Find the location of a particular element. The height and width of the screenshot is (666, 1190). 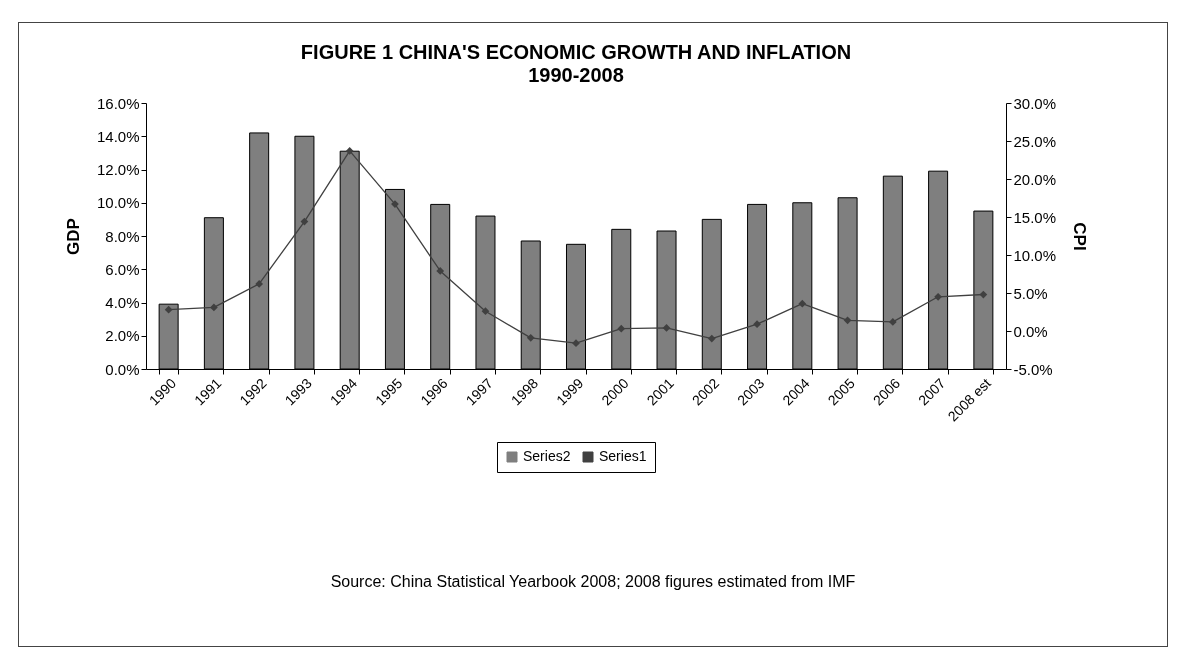

y-tick-label: 4.0% is located at coordinates (122, 302).